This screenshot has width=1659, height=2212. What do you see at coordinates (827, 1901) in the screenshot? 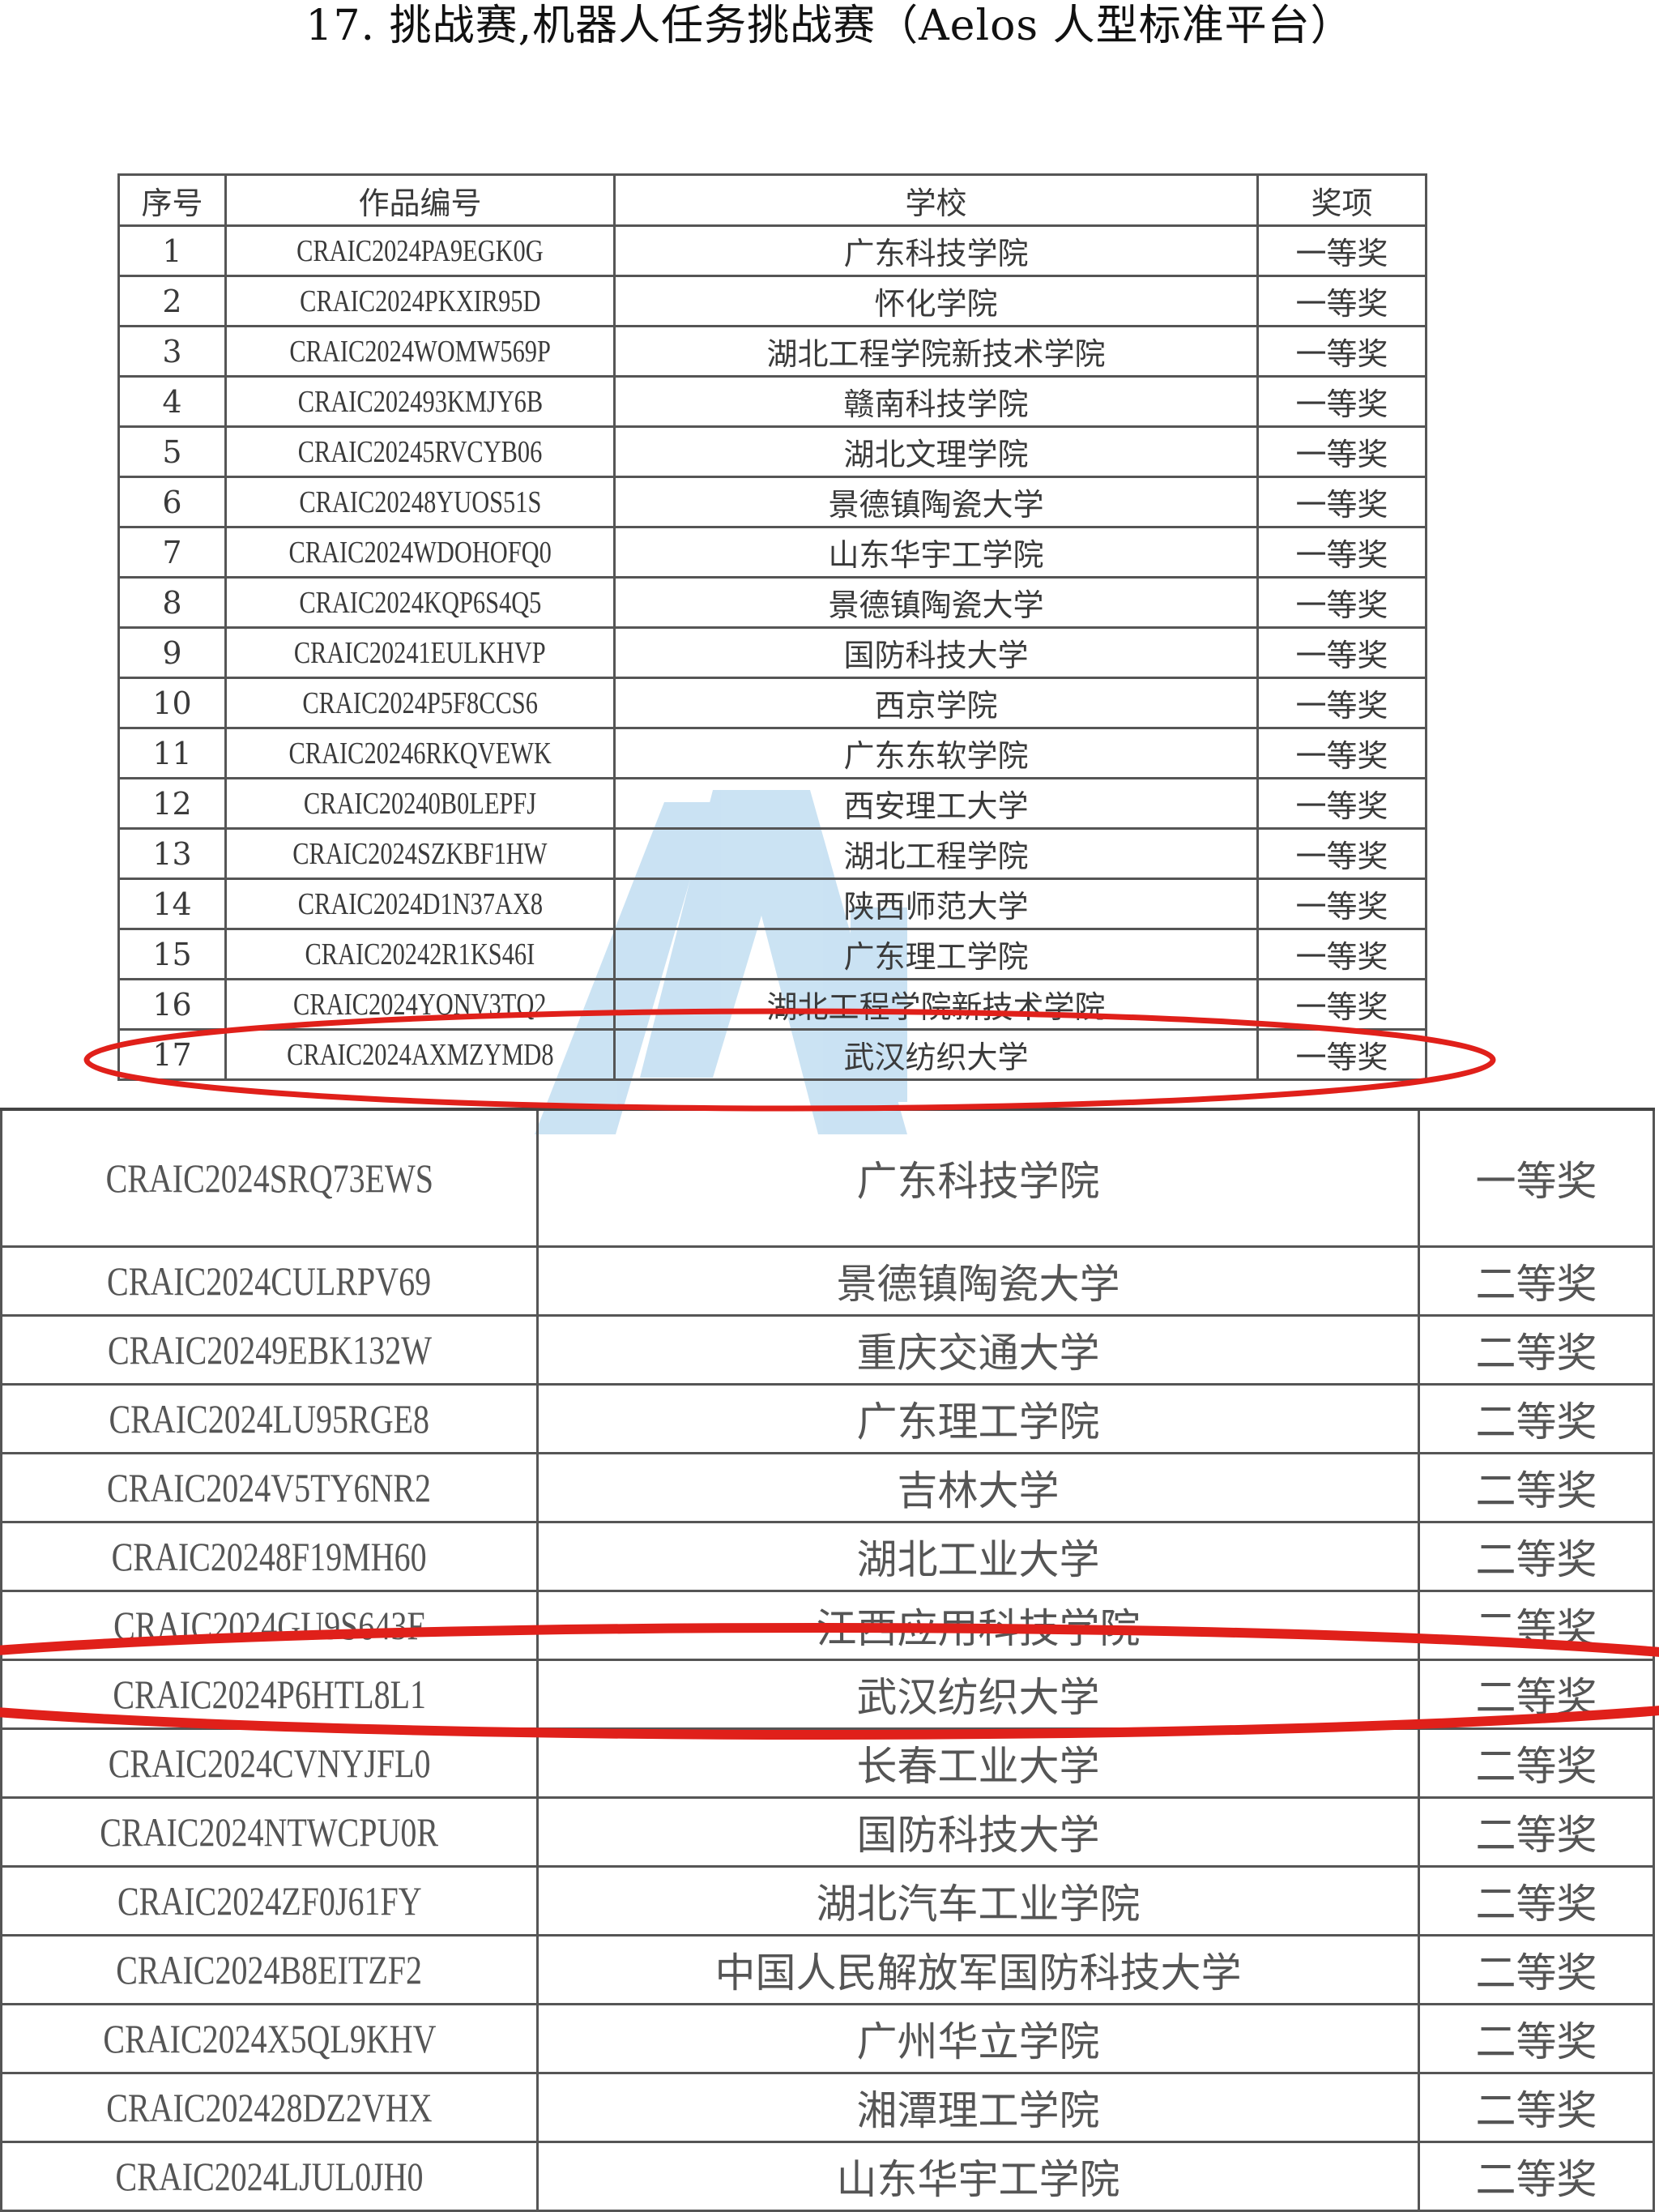
I see `table-row: CRAIC2024ZF0J61FY 湖北汽车工业学院 二等奖` at bounding box center [827, 1901].